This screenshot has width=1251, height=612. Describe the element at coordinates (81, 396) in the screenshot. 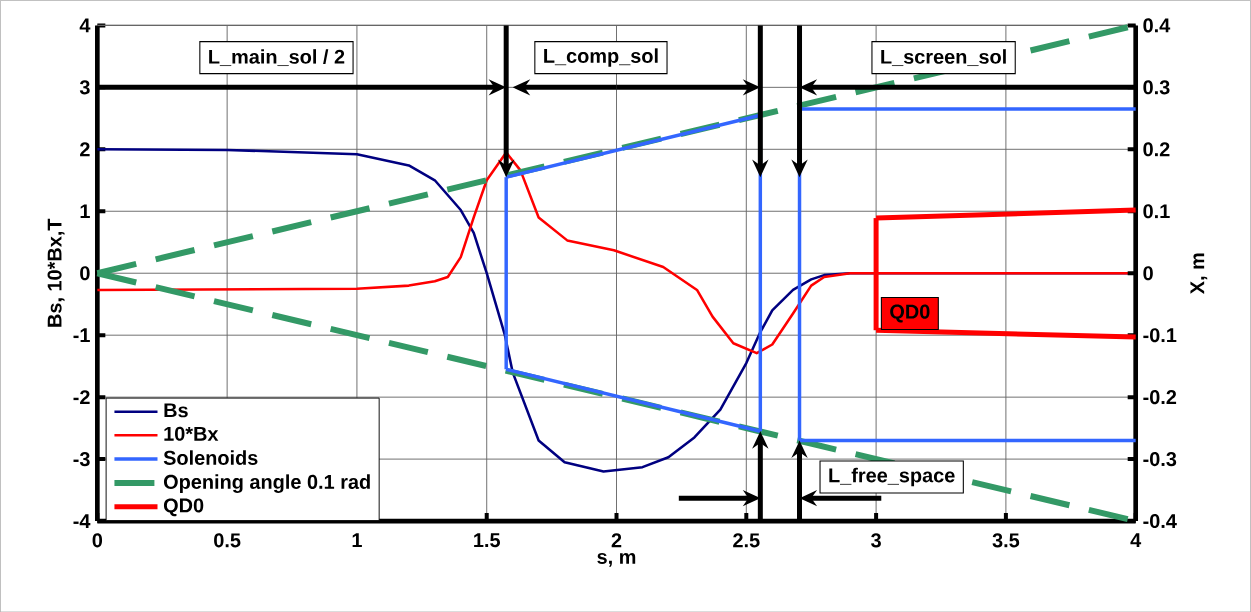

I see `y-tick-label: -2` at that location.